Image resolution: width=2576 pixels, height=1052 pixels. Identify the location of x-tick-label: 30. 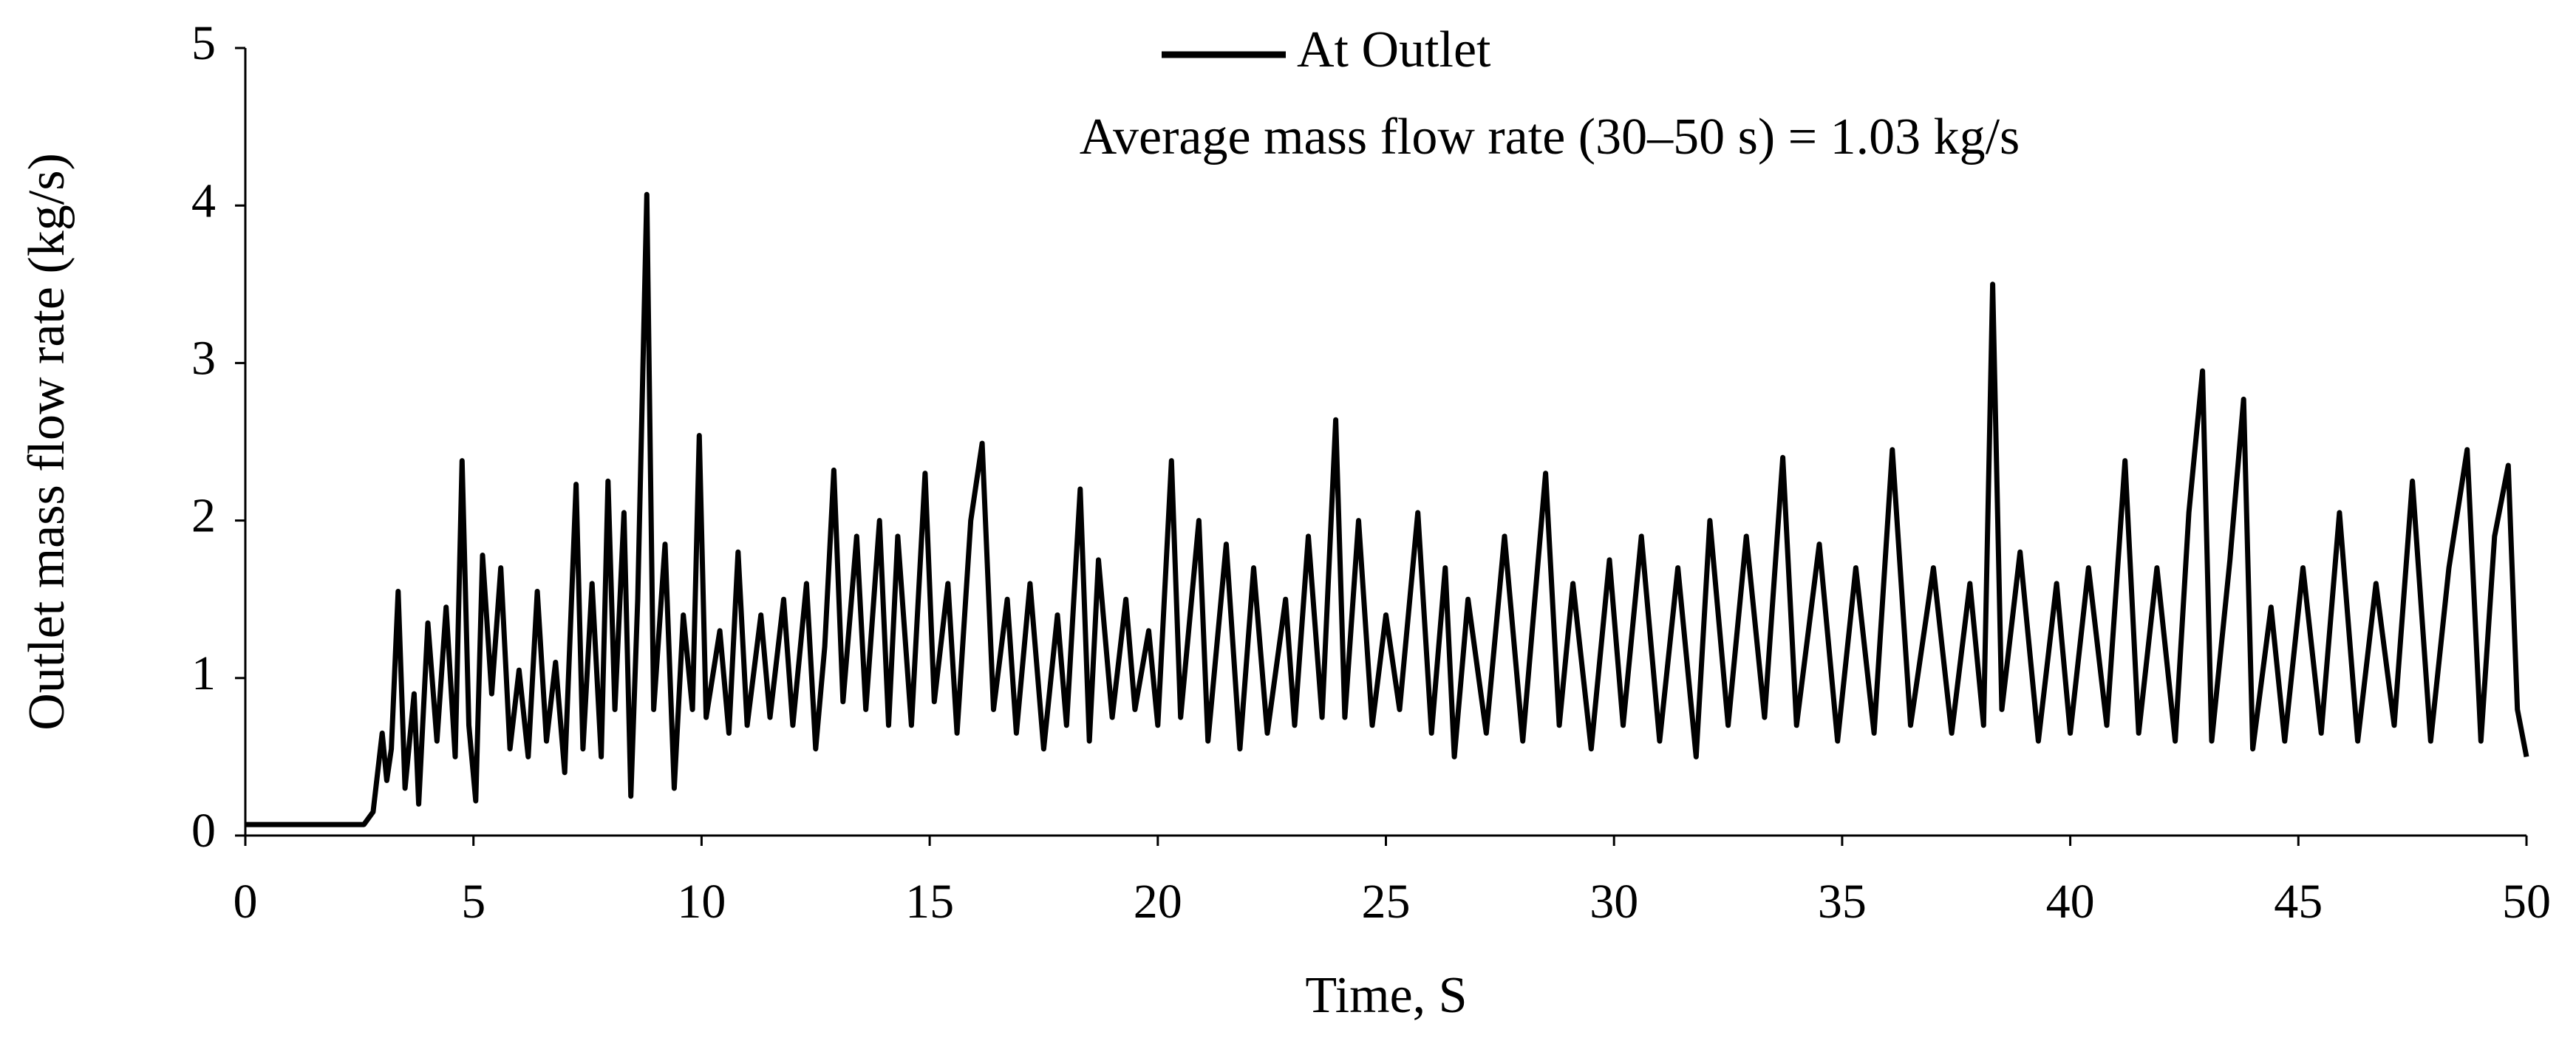
(1613, 902).